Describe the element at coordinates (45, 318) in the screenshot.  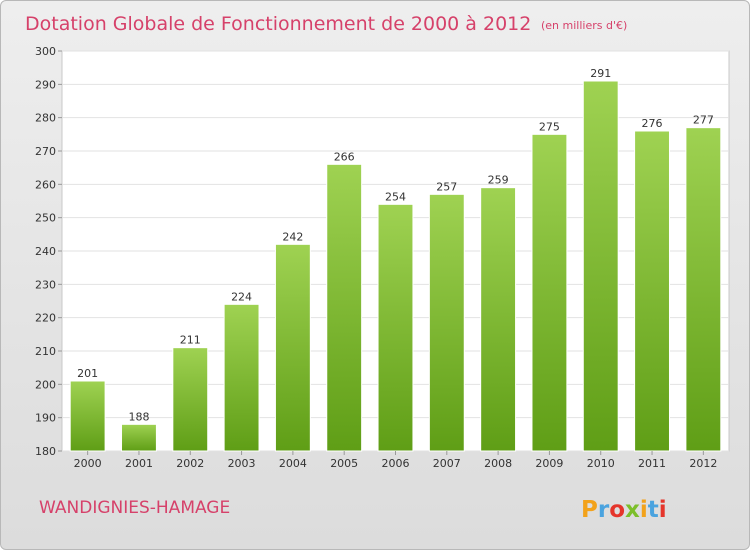
I see `y-tick-label: 220` at that location.